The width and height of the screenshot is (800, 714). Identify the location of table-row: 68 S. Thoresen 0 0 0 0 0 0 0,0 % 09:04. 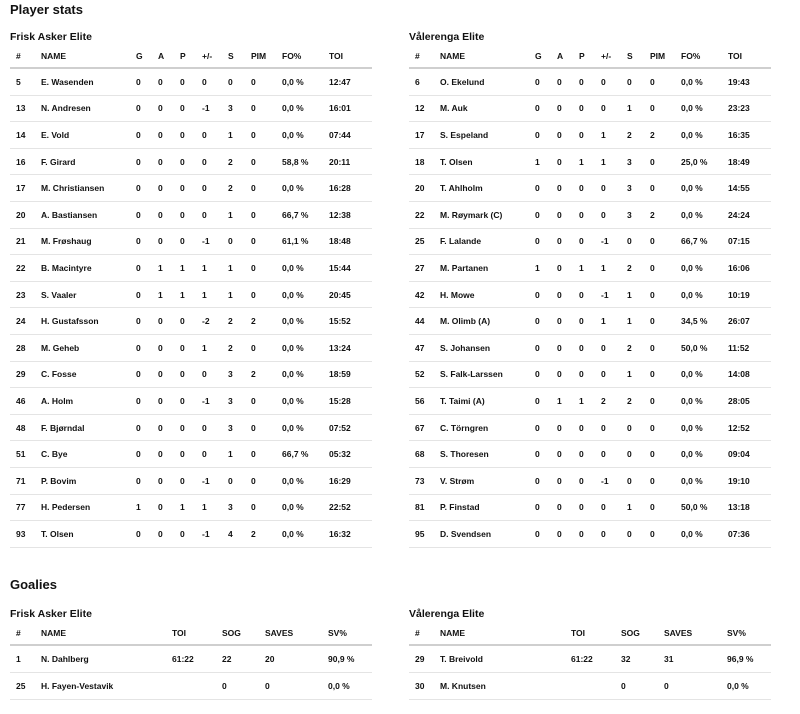
(590, 454).